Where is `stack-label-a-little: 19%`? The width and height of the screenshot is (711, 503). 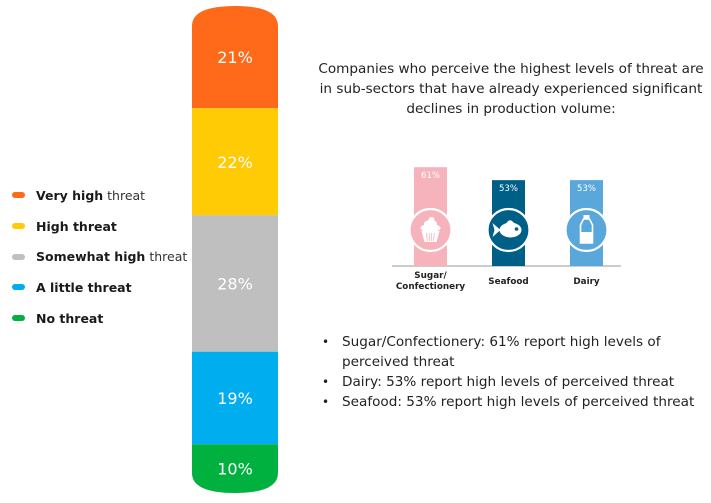
stack-label-a-little: 19% is located at coordinates (235, 398).